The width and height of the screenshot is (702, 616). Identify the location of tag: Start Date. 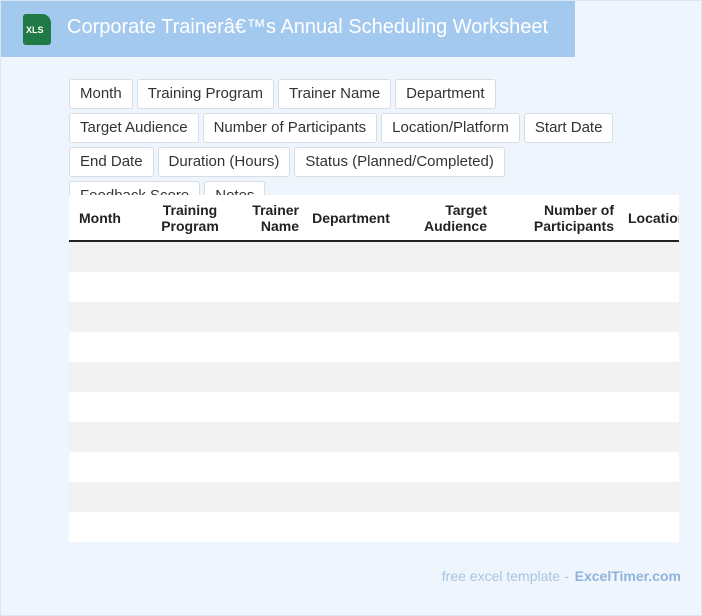
(568, 128).